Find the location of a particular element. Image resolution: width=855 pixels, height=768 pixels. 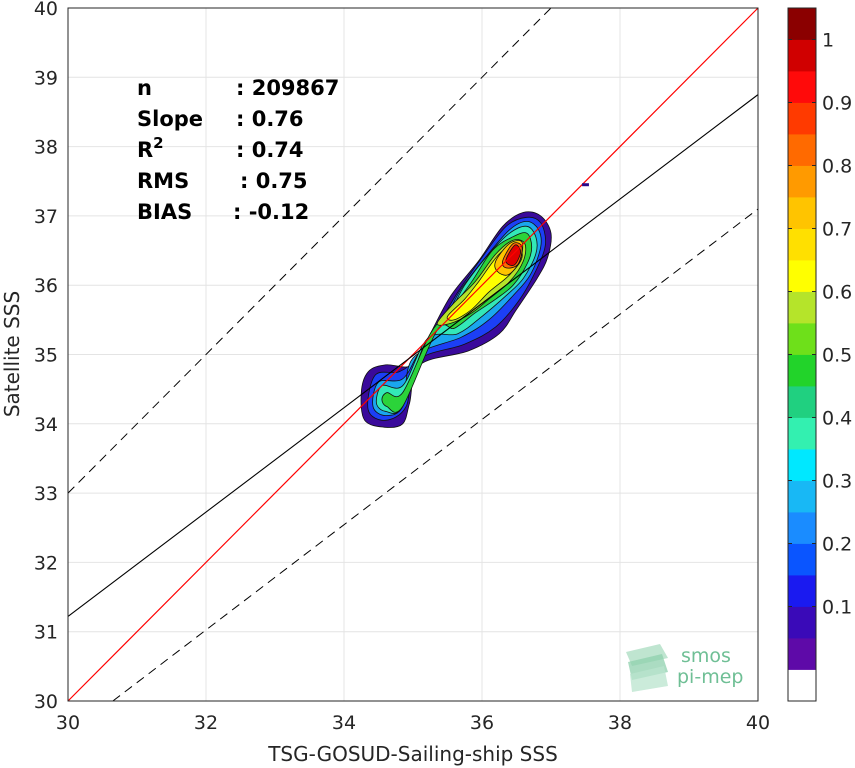

colorbar-tick-label: 0.6 is located at coordinates (837, 293).